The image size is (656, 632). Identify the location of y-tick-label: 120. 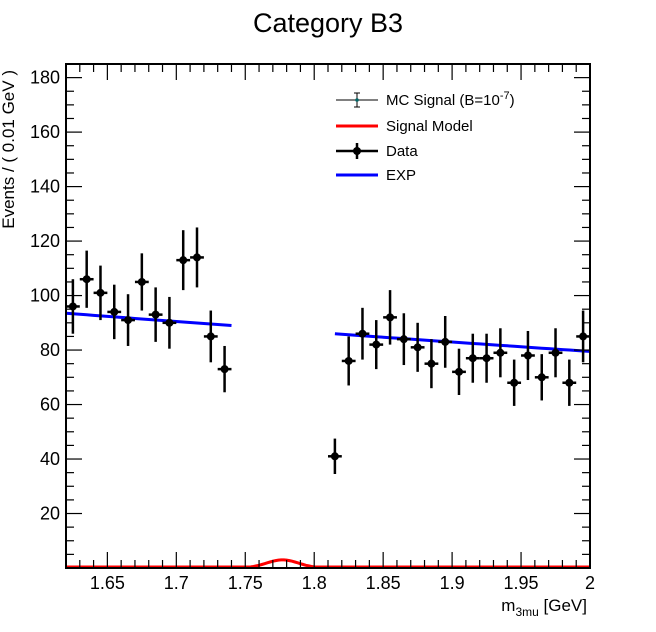
(45, 241).